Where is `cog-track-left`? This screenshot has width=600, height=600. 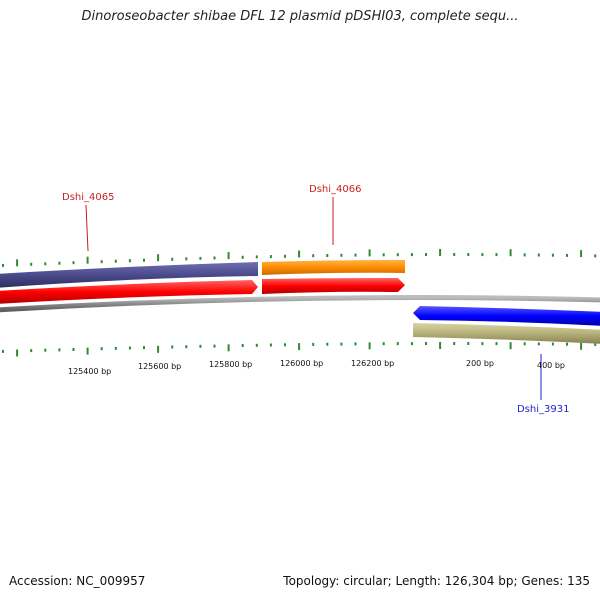
cog-track-left is located at coordinates (129, 275).